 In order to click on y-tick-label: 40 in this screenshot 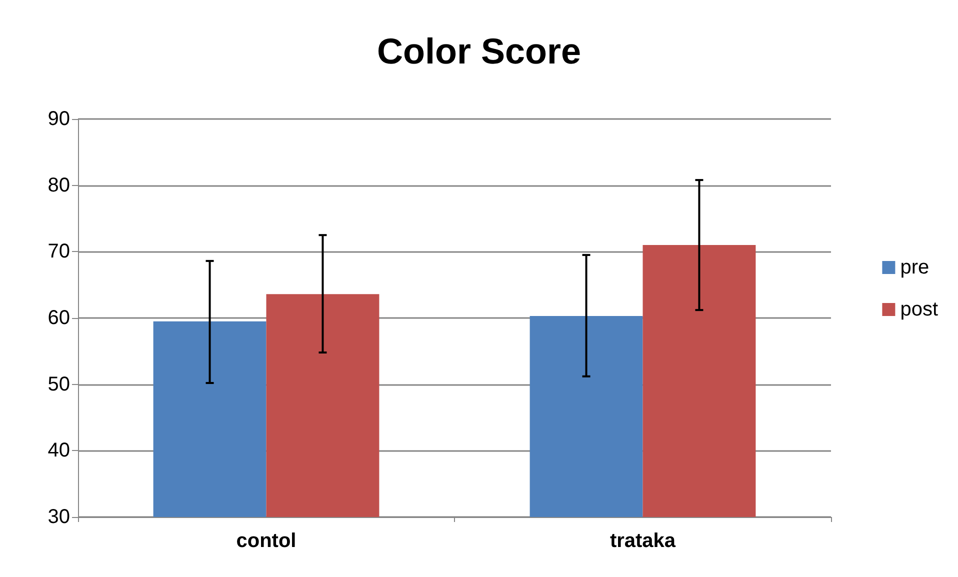, I will do `click(59, 451)`.